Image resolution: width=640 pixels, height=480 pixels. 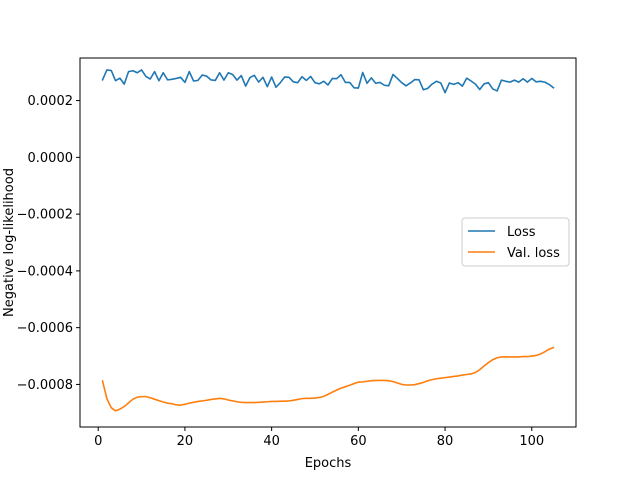 I want to click on x-tick-label: 0, so click(x=98, y=441).